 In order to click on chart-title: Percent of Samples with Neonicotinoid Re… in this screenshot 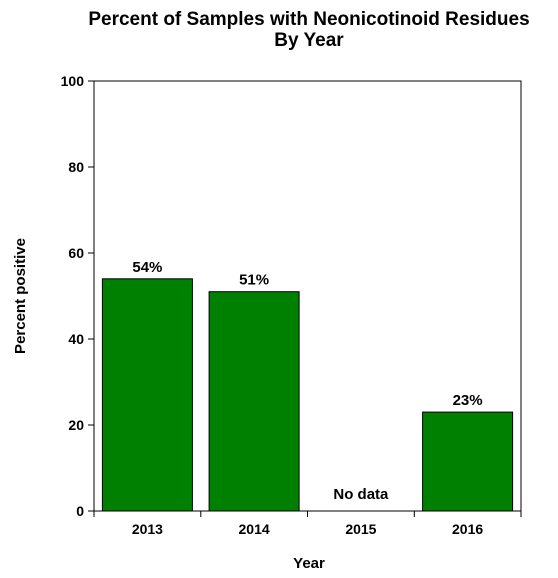, I will do `click(308, 19)`.